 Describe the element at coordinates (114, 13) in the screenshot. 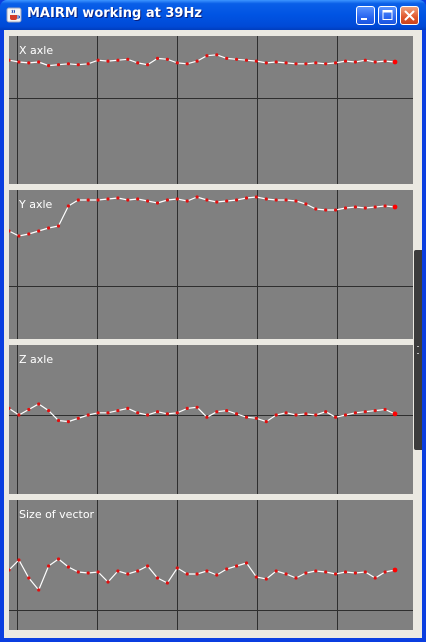

I see `window-title: MAIRM working at 39Hz` at that location.